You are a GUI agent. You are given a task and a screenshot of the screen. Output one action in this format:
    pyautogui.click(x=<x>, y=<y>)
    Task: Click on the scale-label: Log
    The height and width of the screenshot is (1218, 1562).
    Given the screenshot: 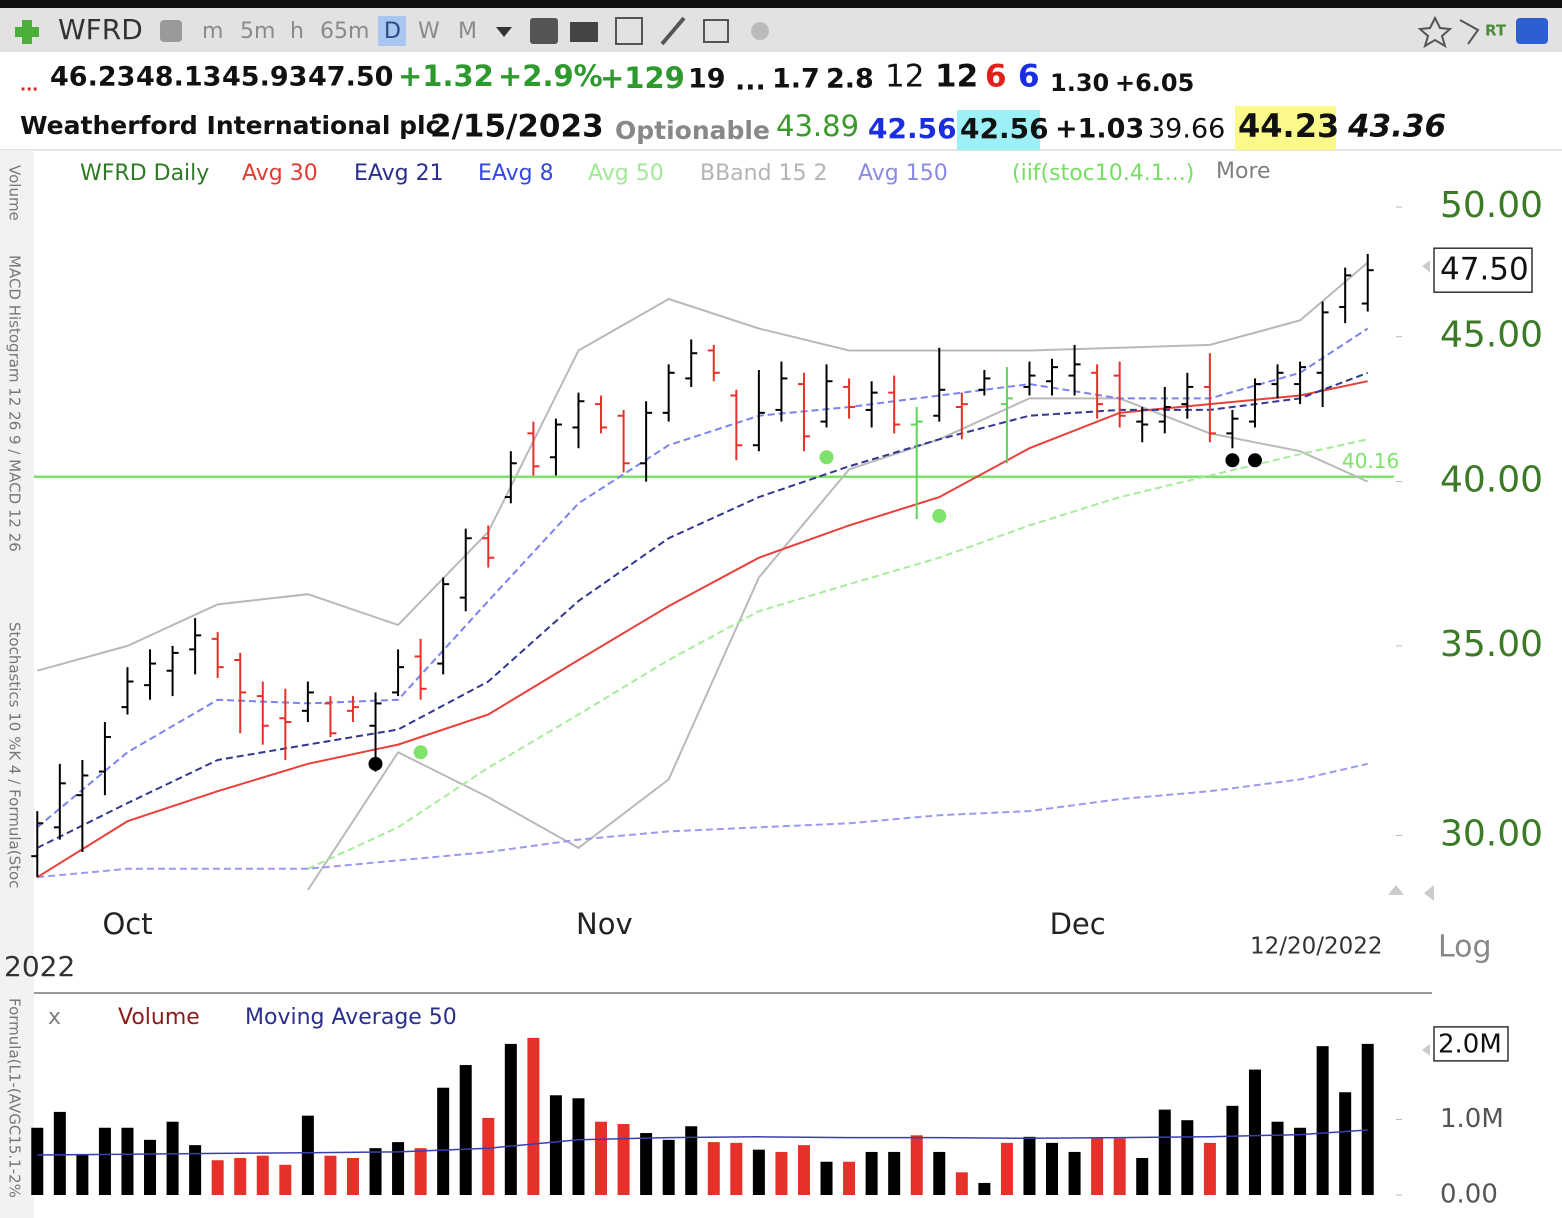 What is the action you would take?
    pyautogui.click(x=1465, y=947)
    